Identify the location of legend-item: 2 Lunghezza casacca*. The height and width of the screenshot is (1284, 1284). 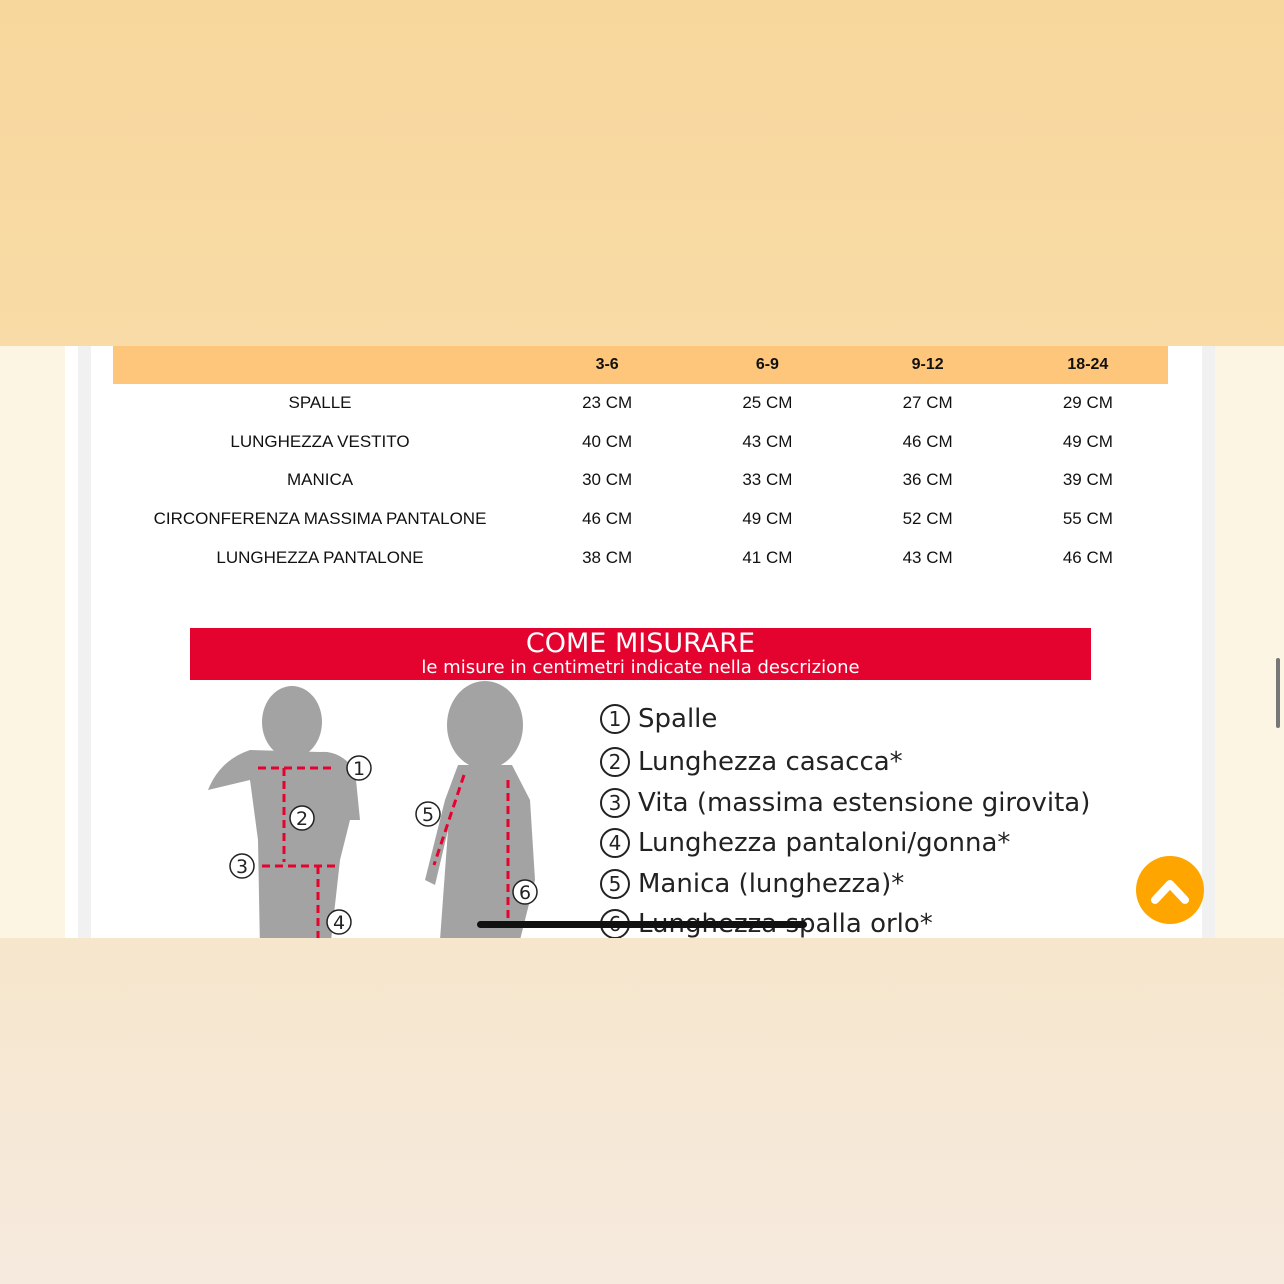
(845, 762).